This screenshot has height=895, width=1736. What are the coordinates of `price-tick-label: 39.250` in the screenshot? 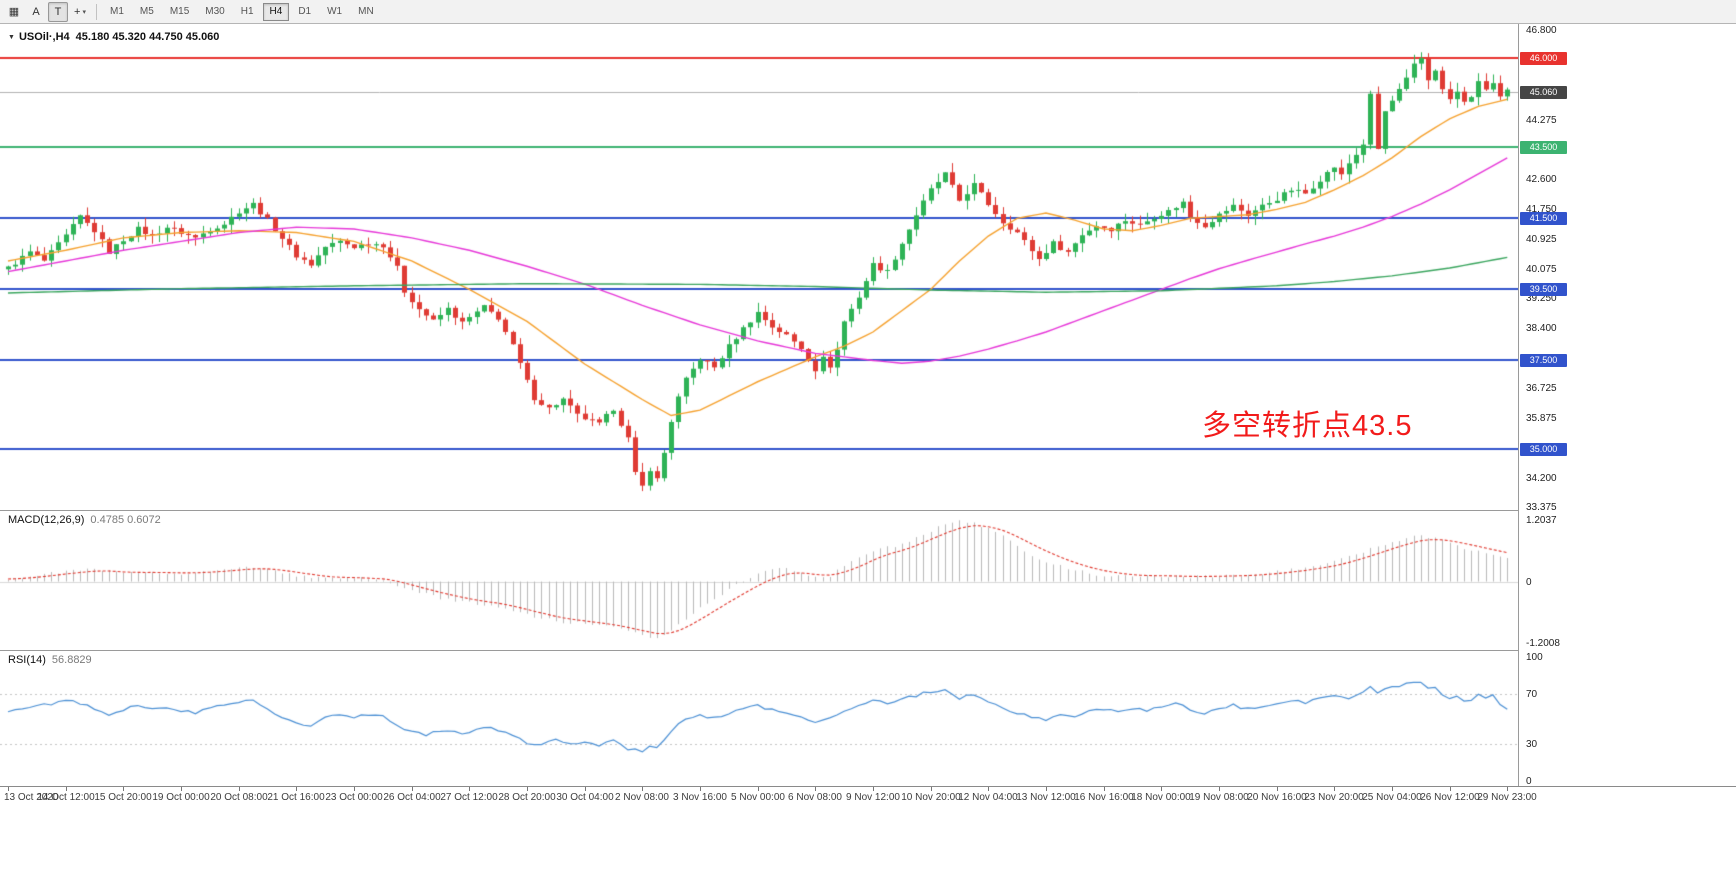 It's located at (1541, 299).